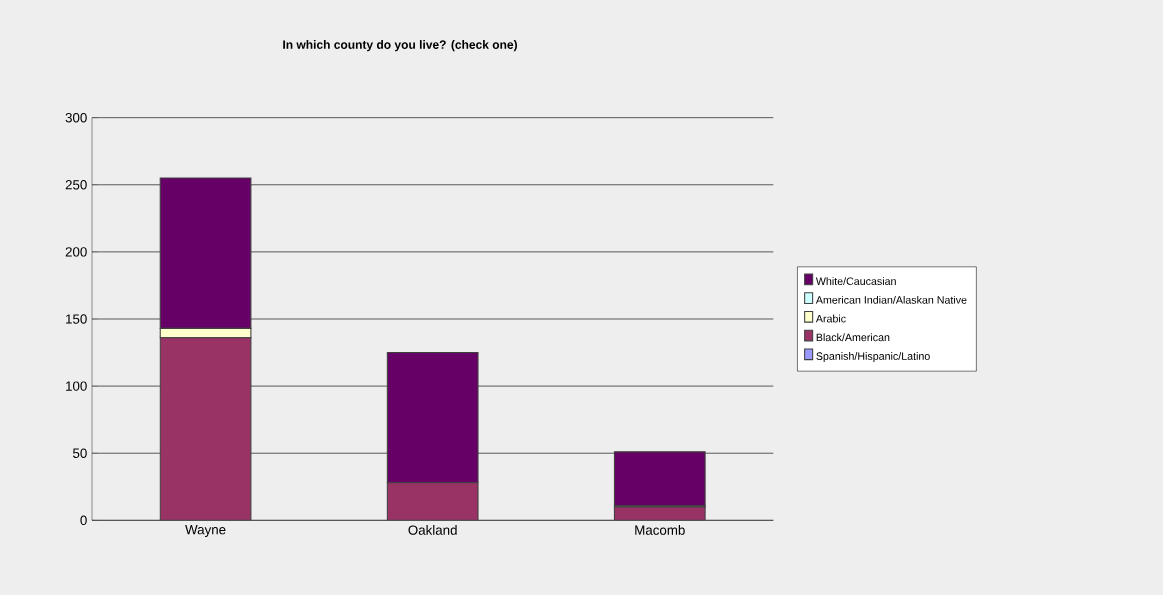 The image size is (1163, 595). Describe the element at coordinates (891, 299) in the screenshot. I see `legend-label: American Indian/Alaskan Native` at that location.